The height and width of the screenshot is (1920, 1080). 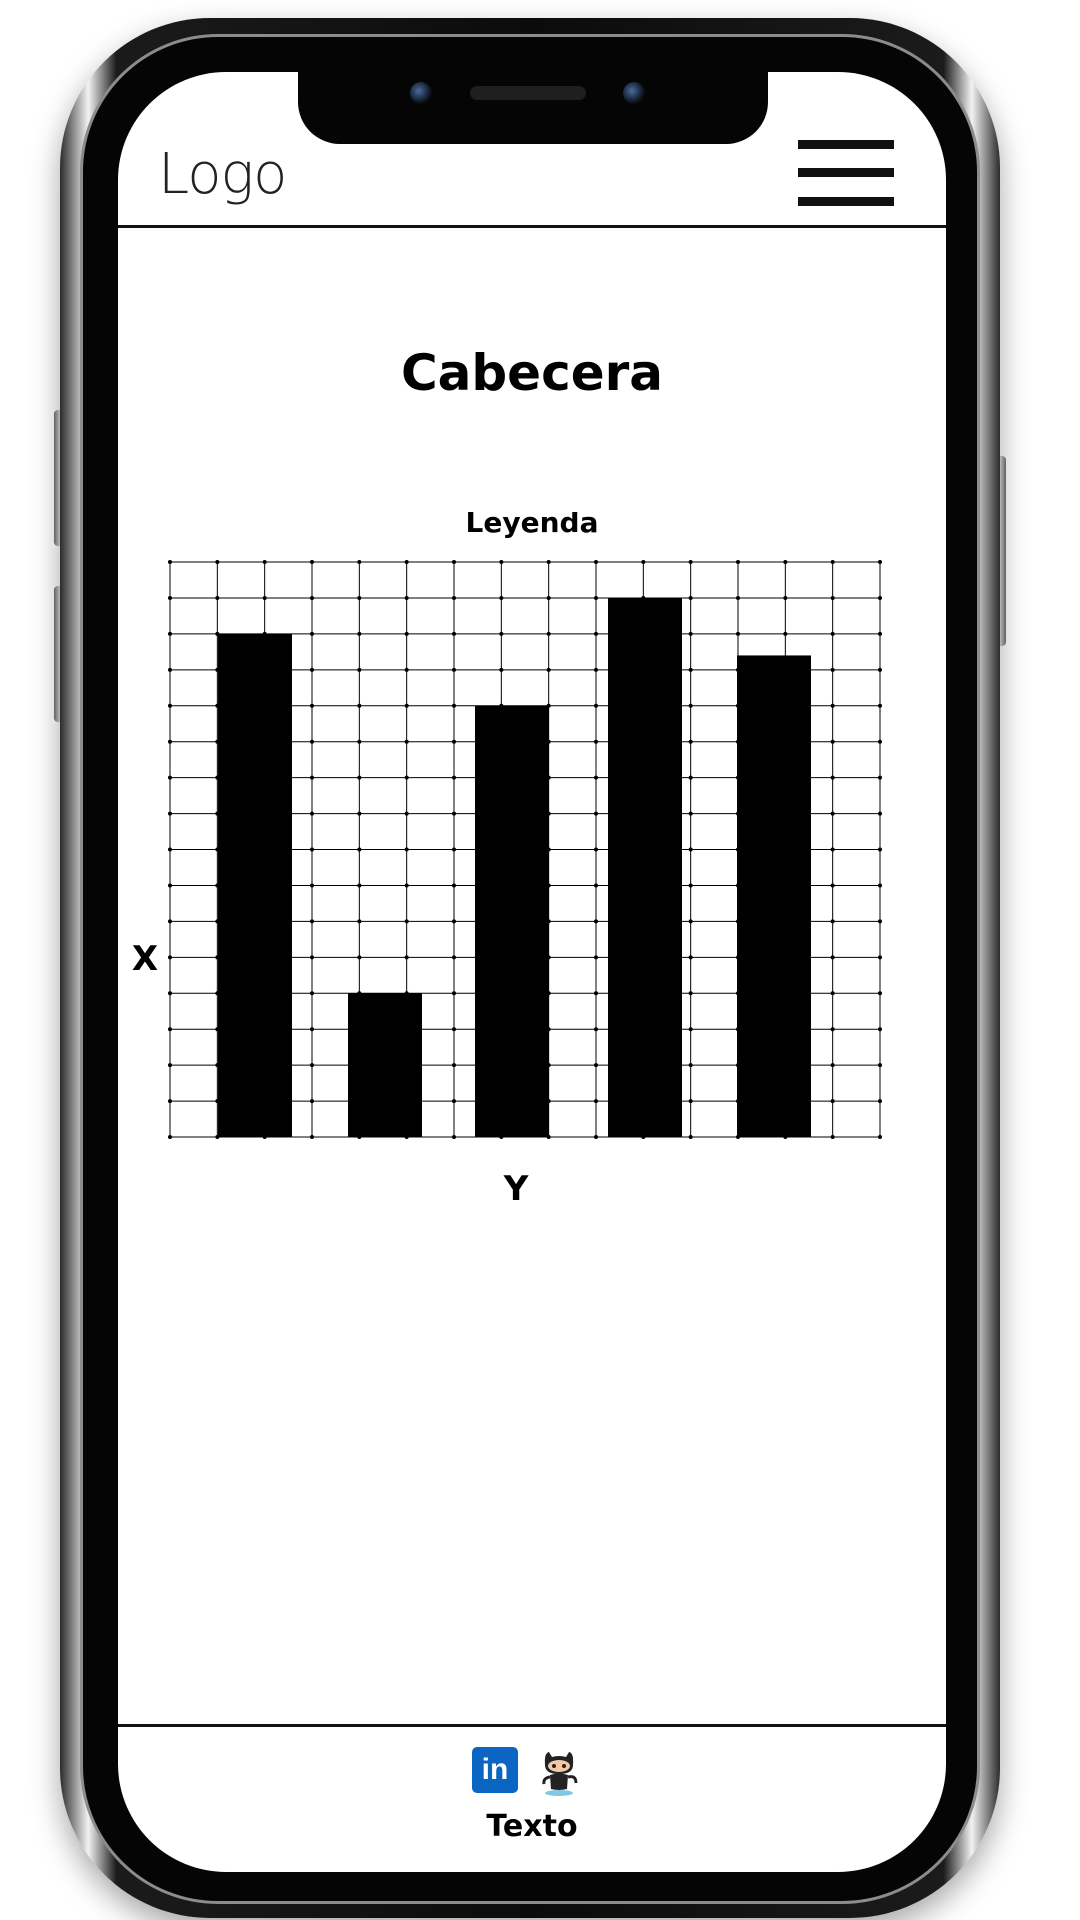 What do you see at coordinates (532, 373) in the screenshot?
I see `page-title: Cabecera` at bounding box center [532, 373].